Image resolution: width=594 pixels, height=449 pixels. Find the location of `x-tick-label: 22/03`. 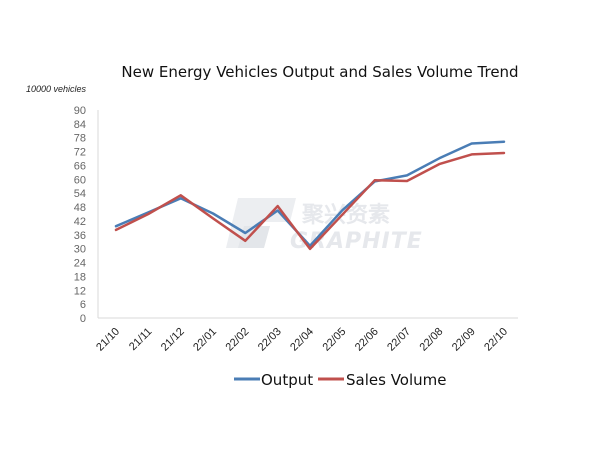

x-tick-label: 22/03 is located at coordinates (270, 340).